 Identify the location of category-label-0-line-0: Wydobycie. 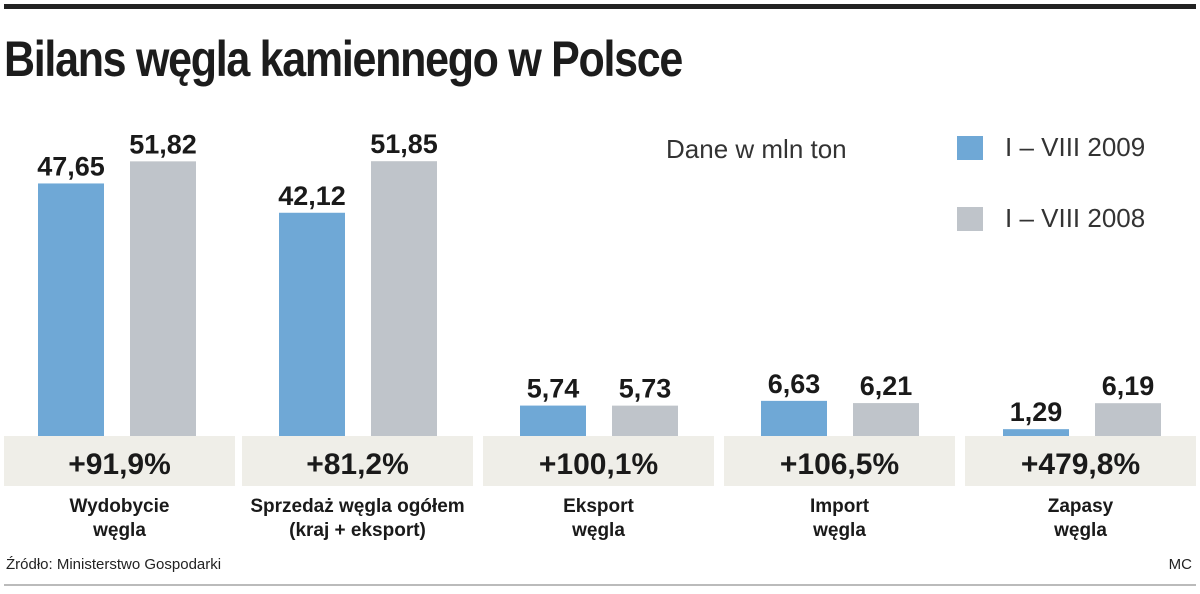
(120, 506).